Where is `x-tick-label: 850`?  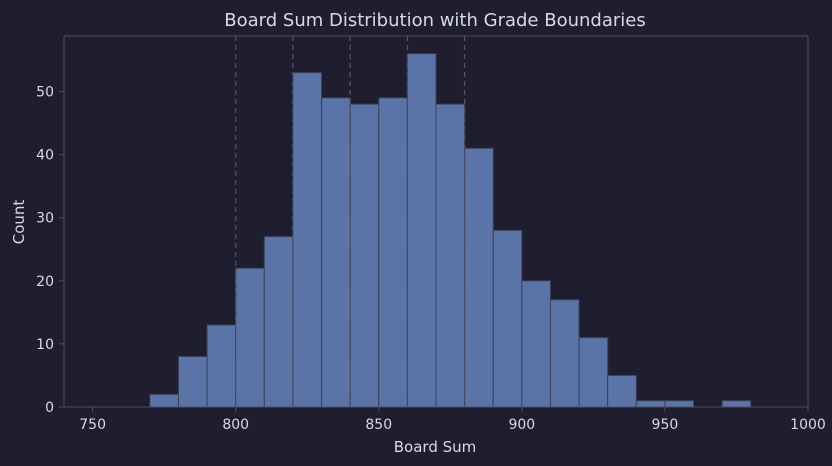 x-tick-label: 850 is located at coordinates (378, 425).